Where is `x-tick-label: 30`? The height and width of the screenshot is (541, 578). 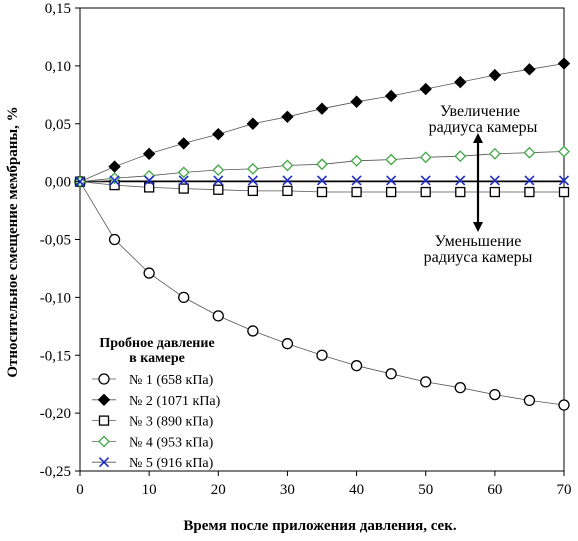
x-tick-label: 30 is located at coordinates (287, 490).